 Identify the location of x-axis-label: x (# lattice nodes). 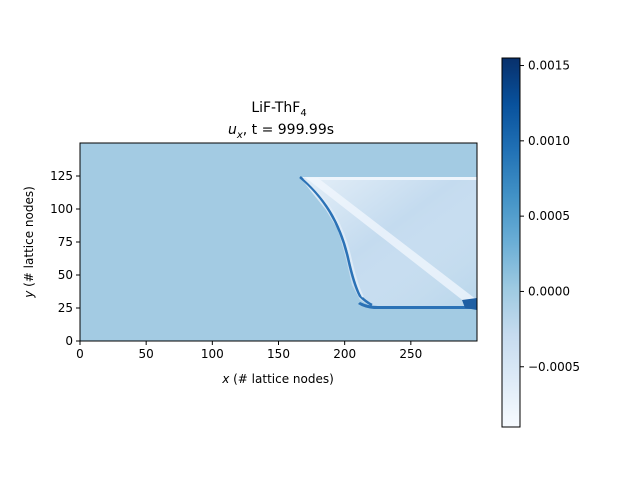
(277, 379).